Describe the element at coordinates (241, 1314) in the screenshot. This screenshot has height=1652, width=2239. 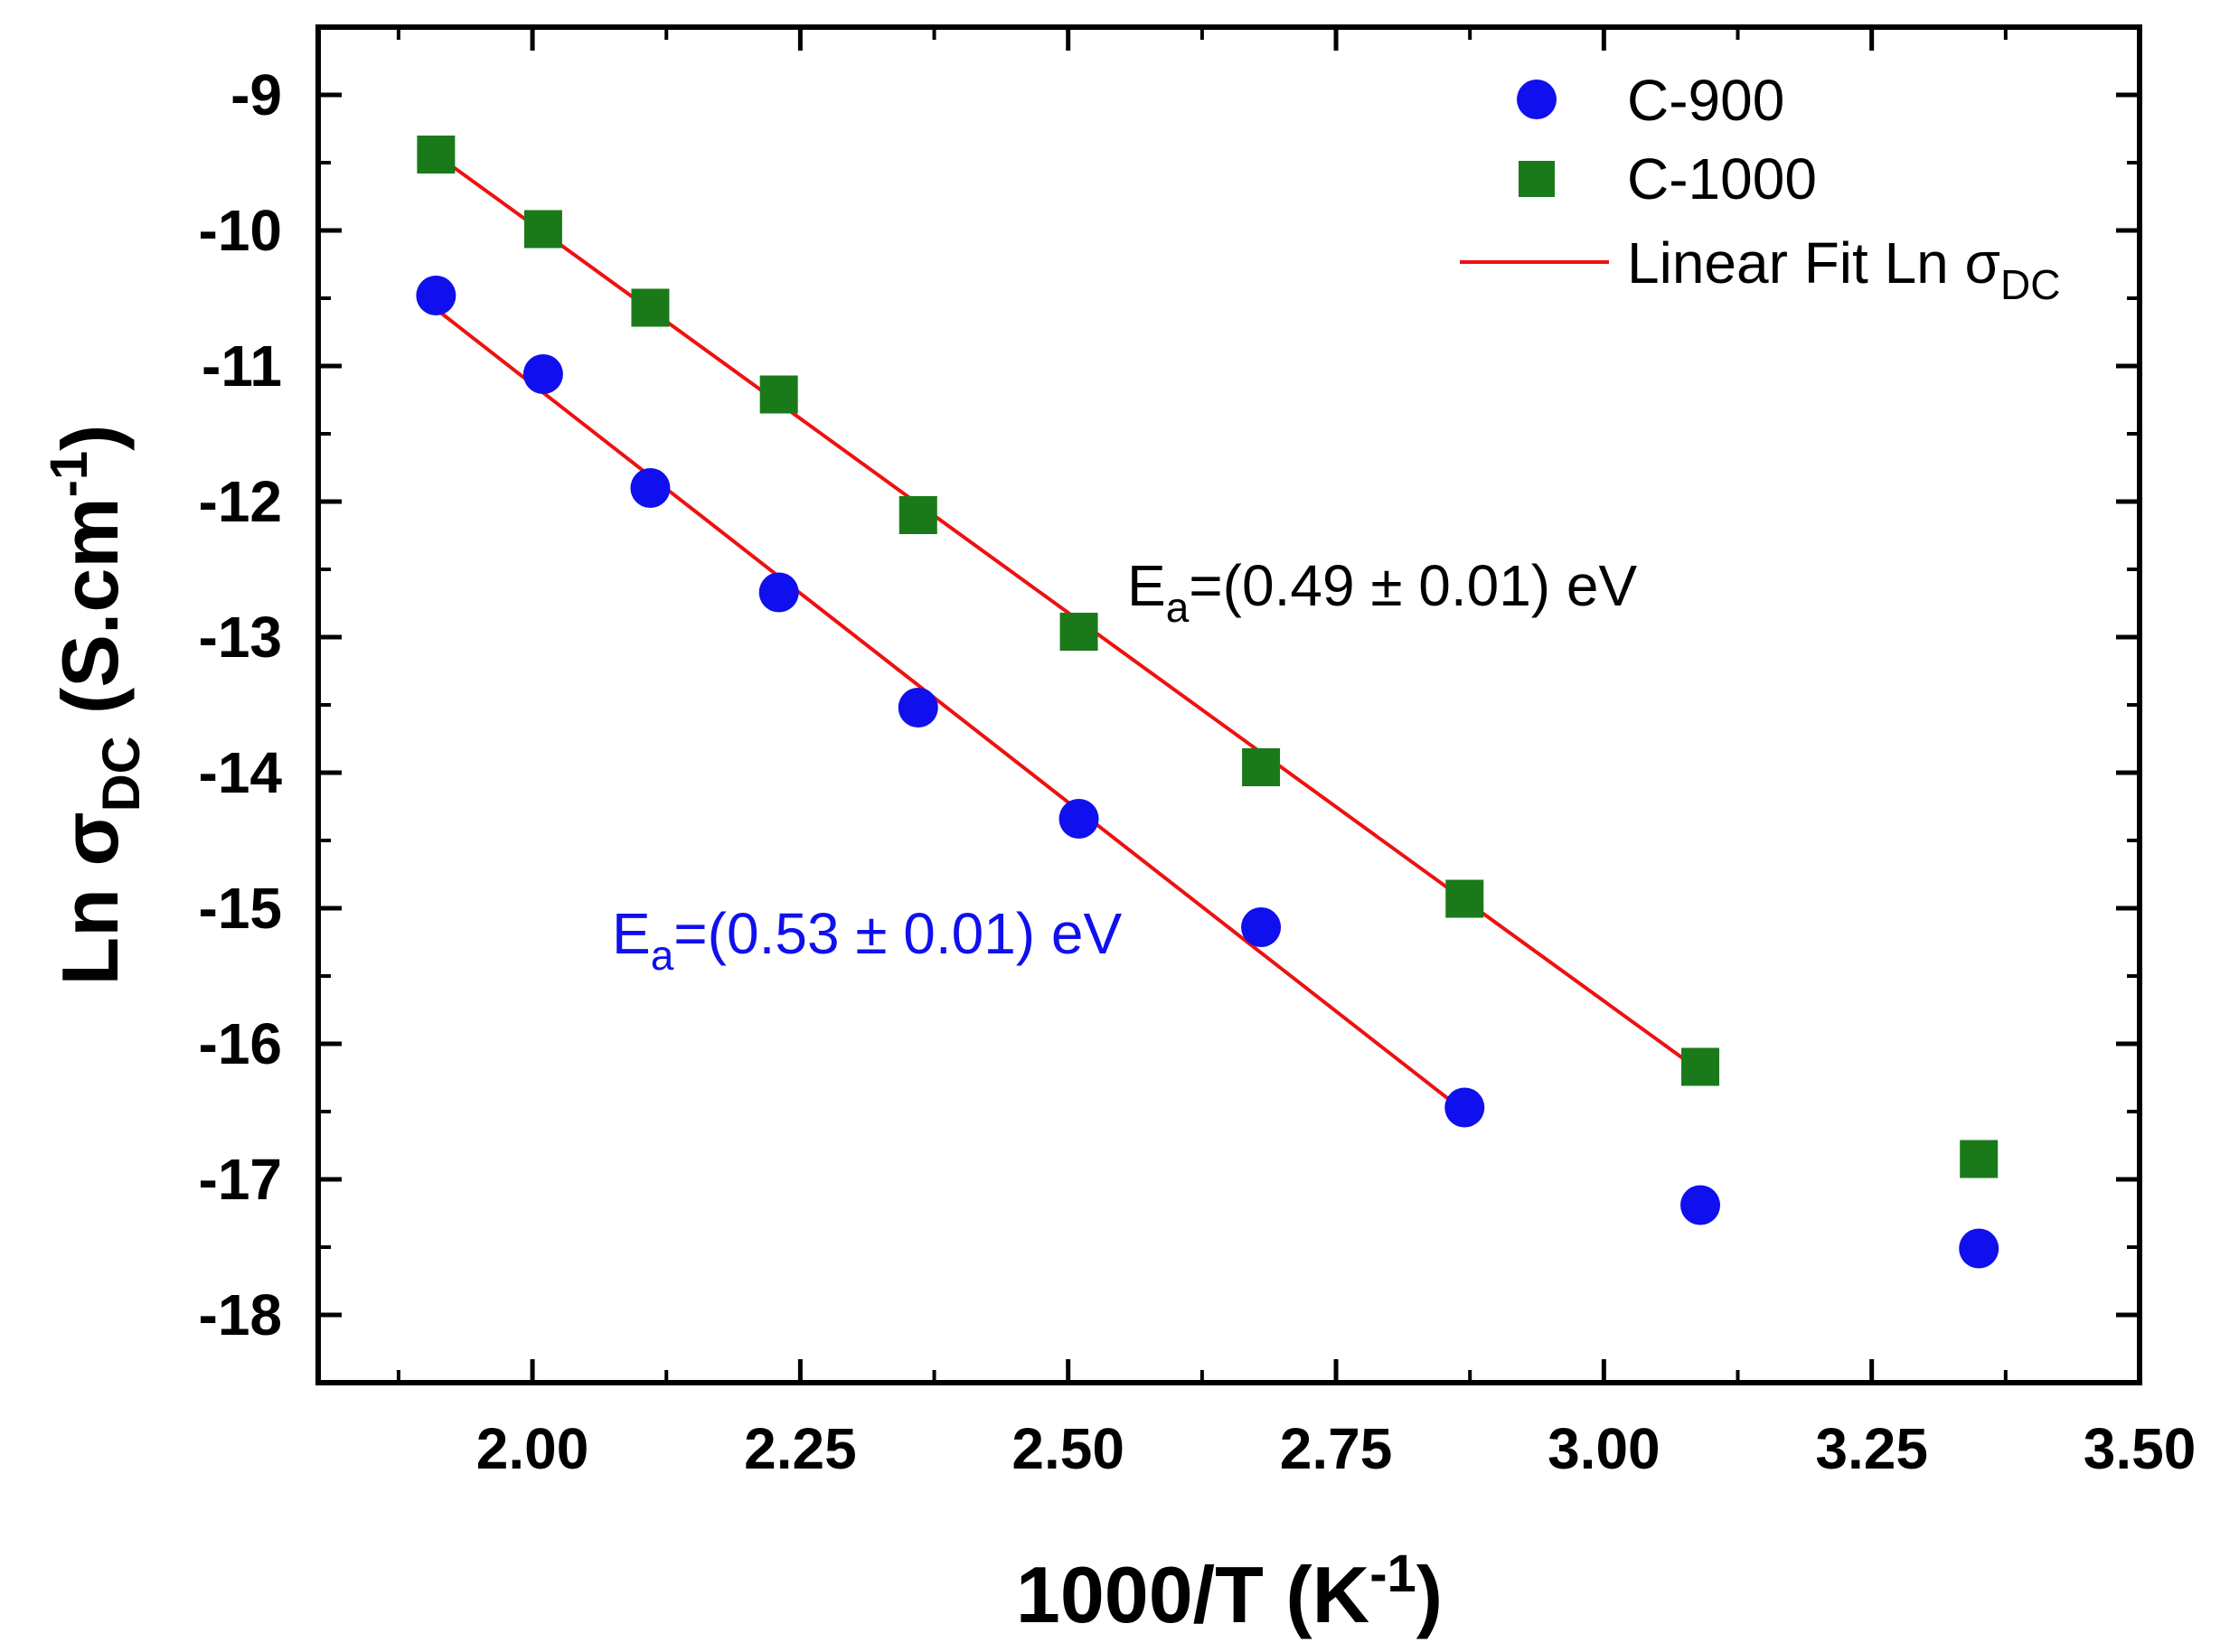
I see `y-tick-label: -18` at that location.